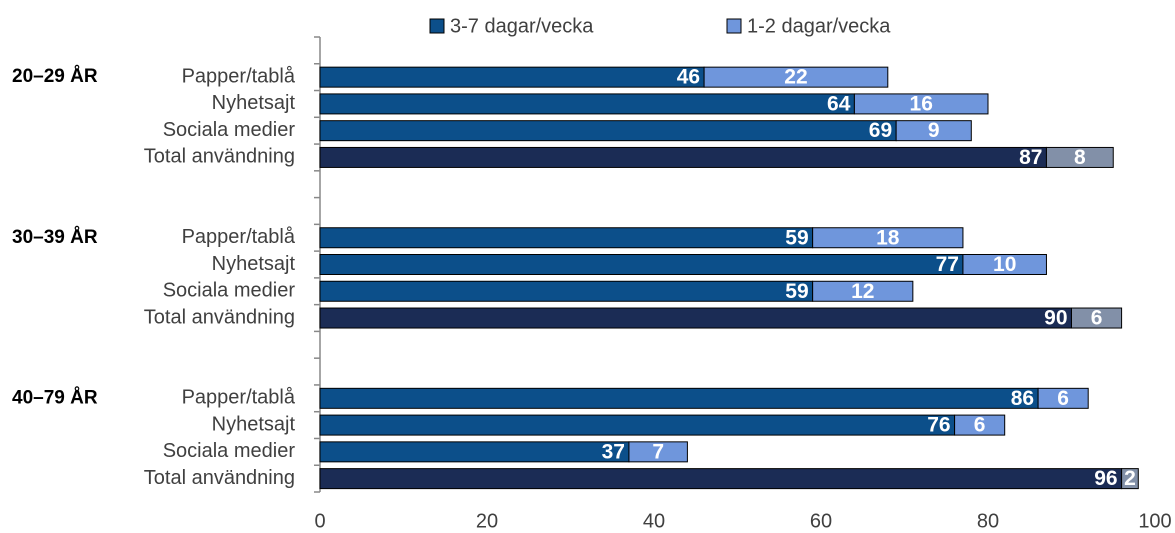  I want to click on value-label: 76, so click(938, 425).